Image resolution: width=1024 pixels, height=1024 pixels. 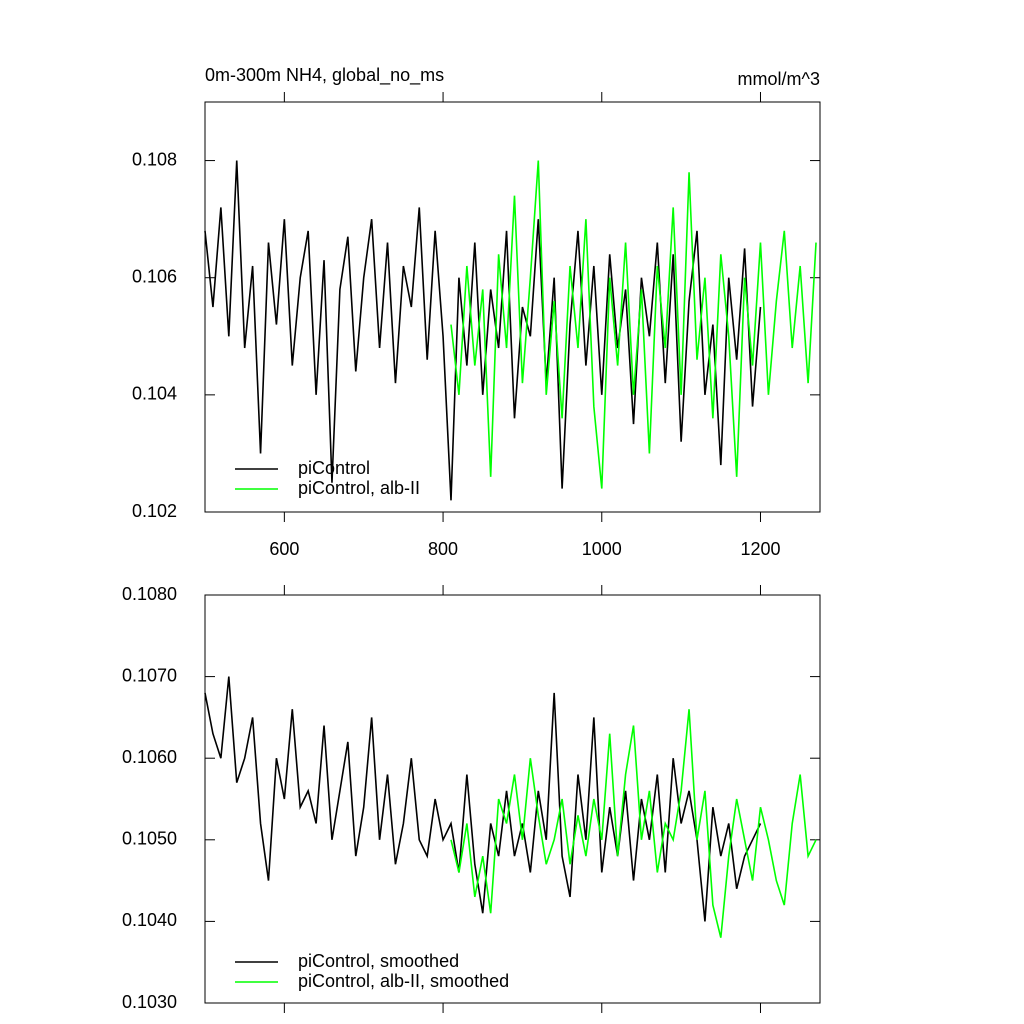 What do you see at coordinates (149, 594) in the screenshot?
I see `y-tick-label: 0.1080` at bounding box center [149, 594].